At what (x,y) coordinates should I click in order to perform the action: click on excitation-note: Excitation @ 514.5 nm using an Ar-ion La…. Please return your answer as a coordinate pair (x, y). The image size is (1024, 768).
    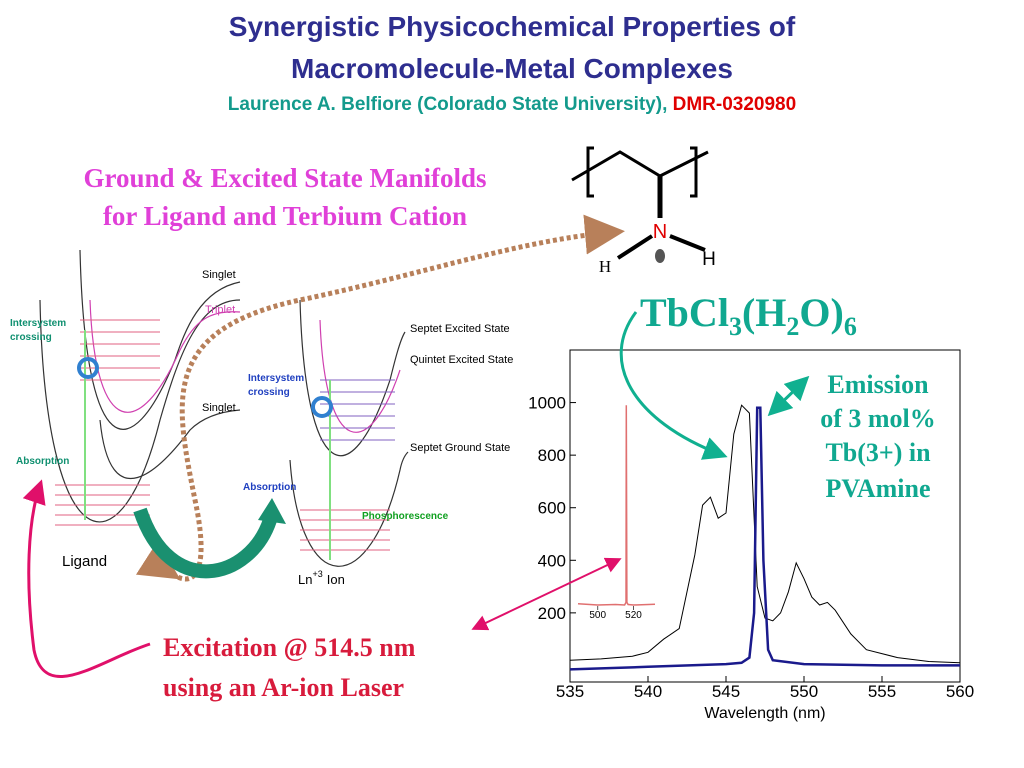
    Looking at the image, I should click on (289, 667).